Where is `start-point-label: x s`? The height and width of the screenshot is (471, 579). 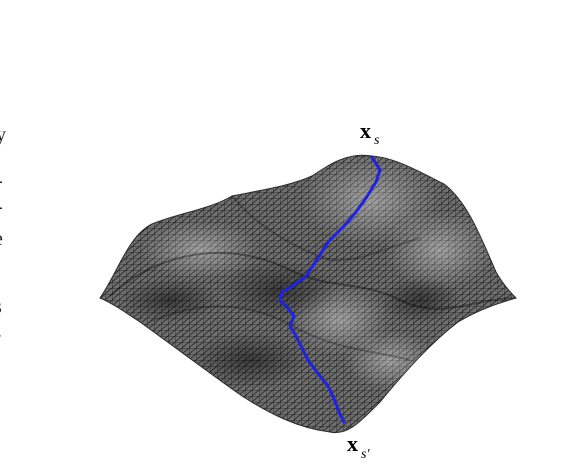
start-point-label: x s is located at coordinates (370, 133).